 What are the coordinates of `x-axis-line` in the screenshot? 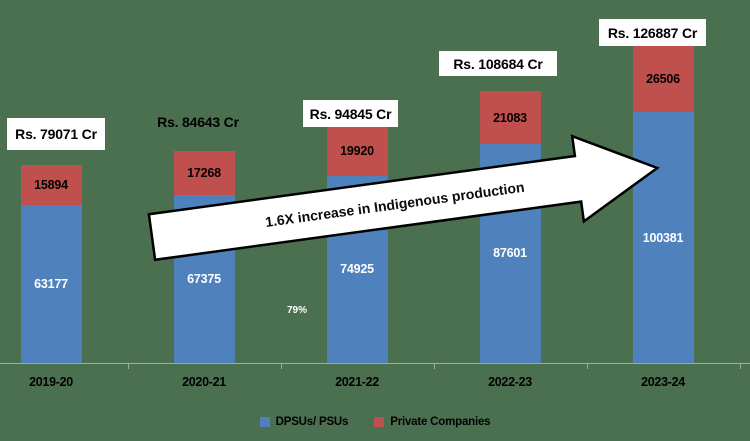 It's located at (375, 363).